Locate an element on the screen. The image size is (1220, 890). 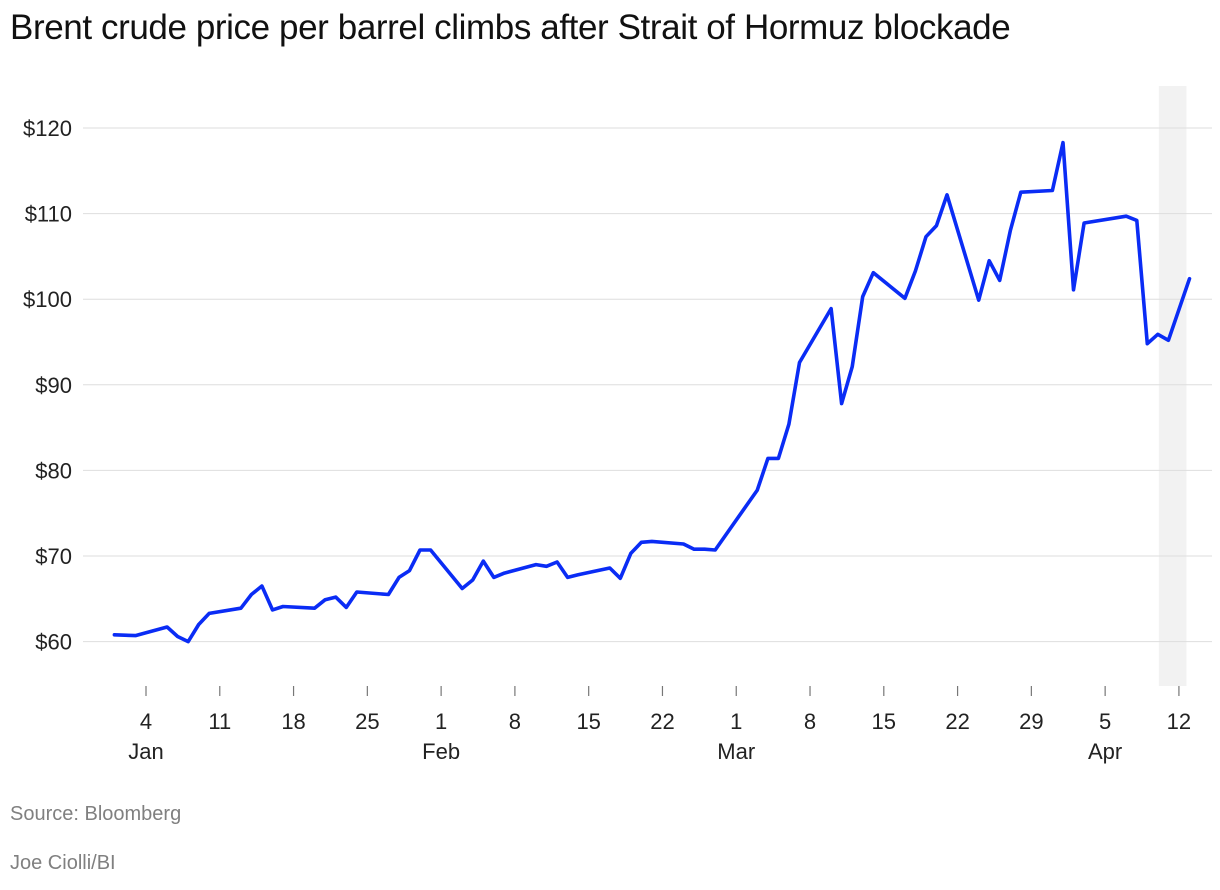
source-note: Source: Bloomberg is located at coordinates (96, 814).